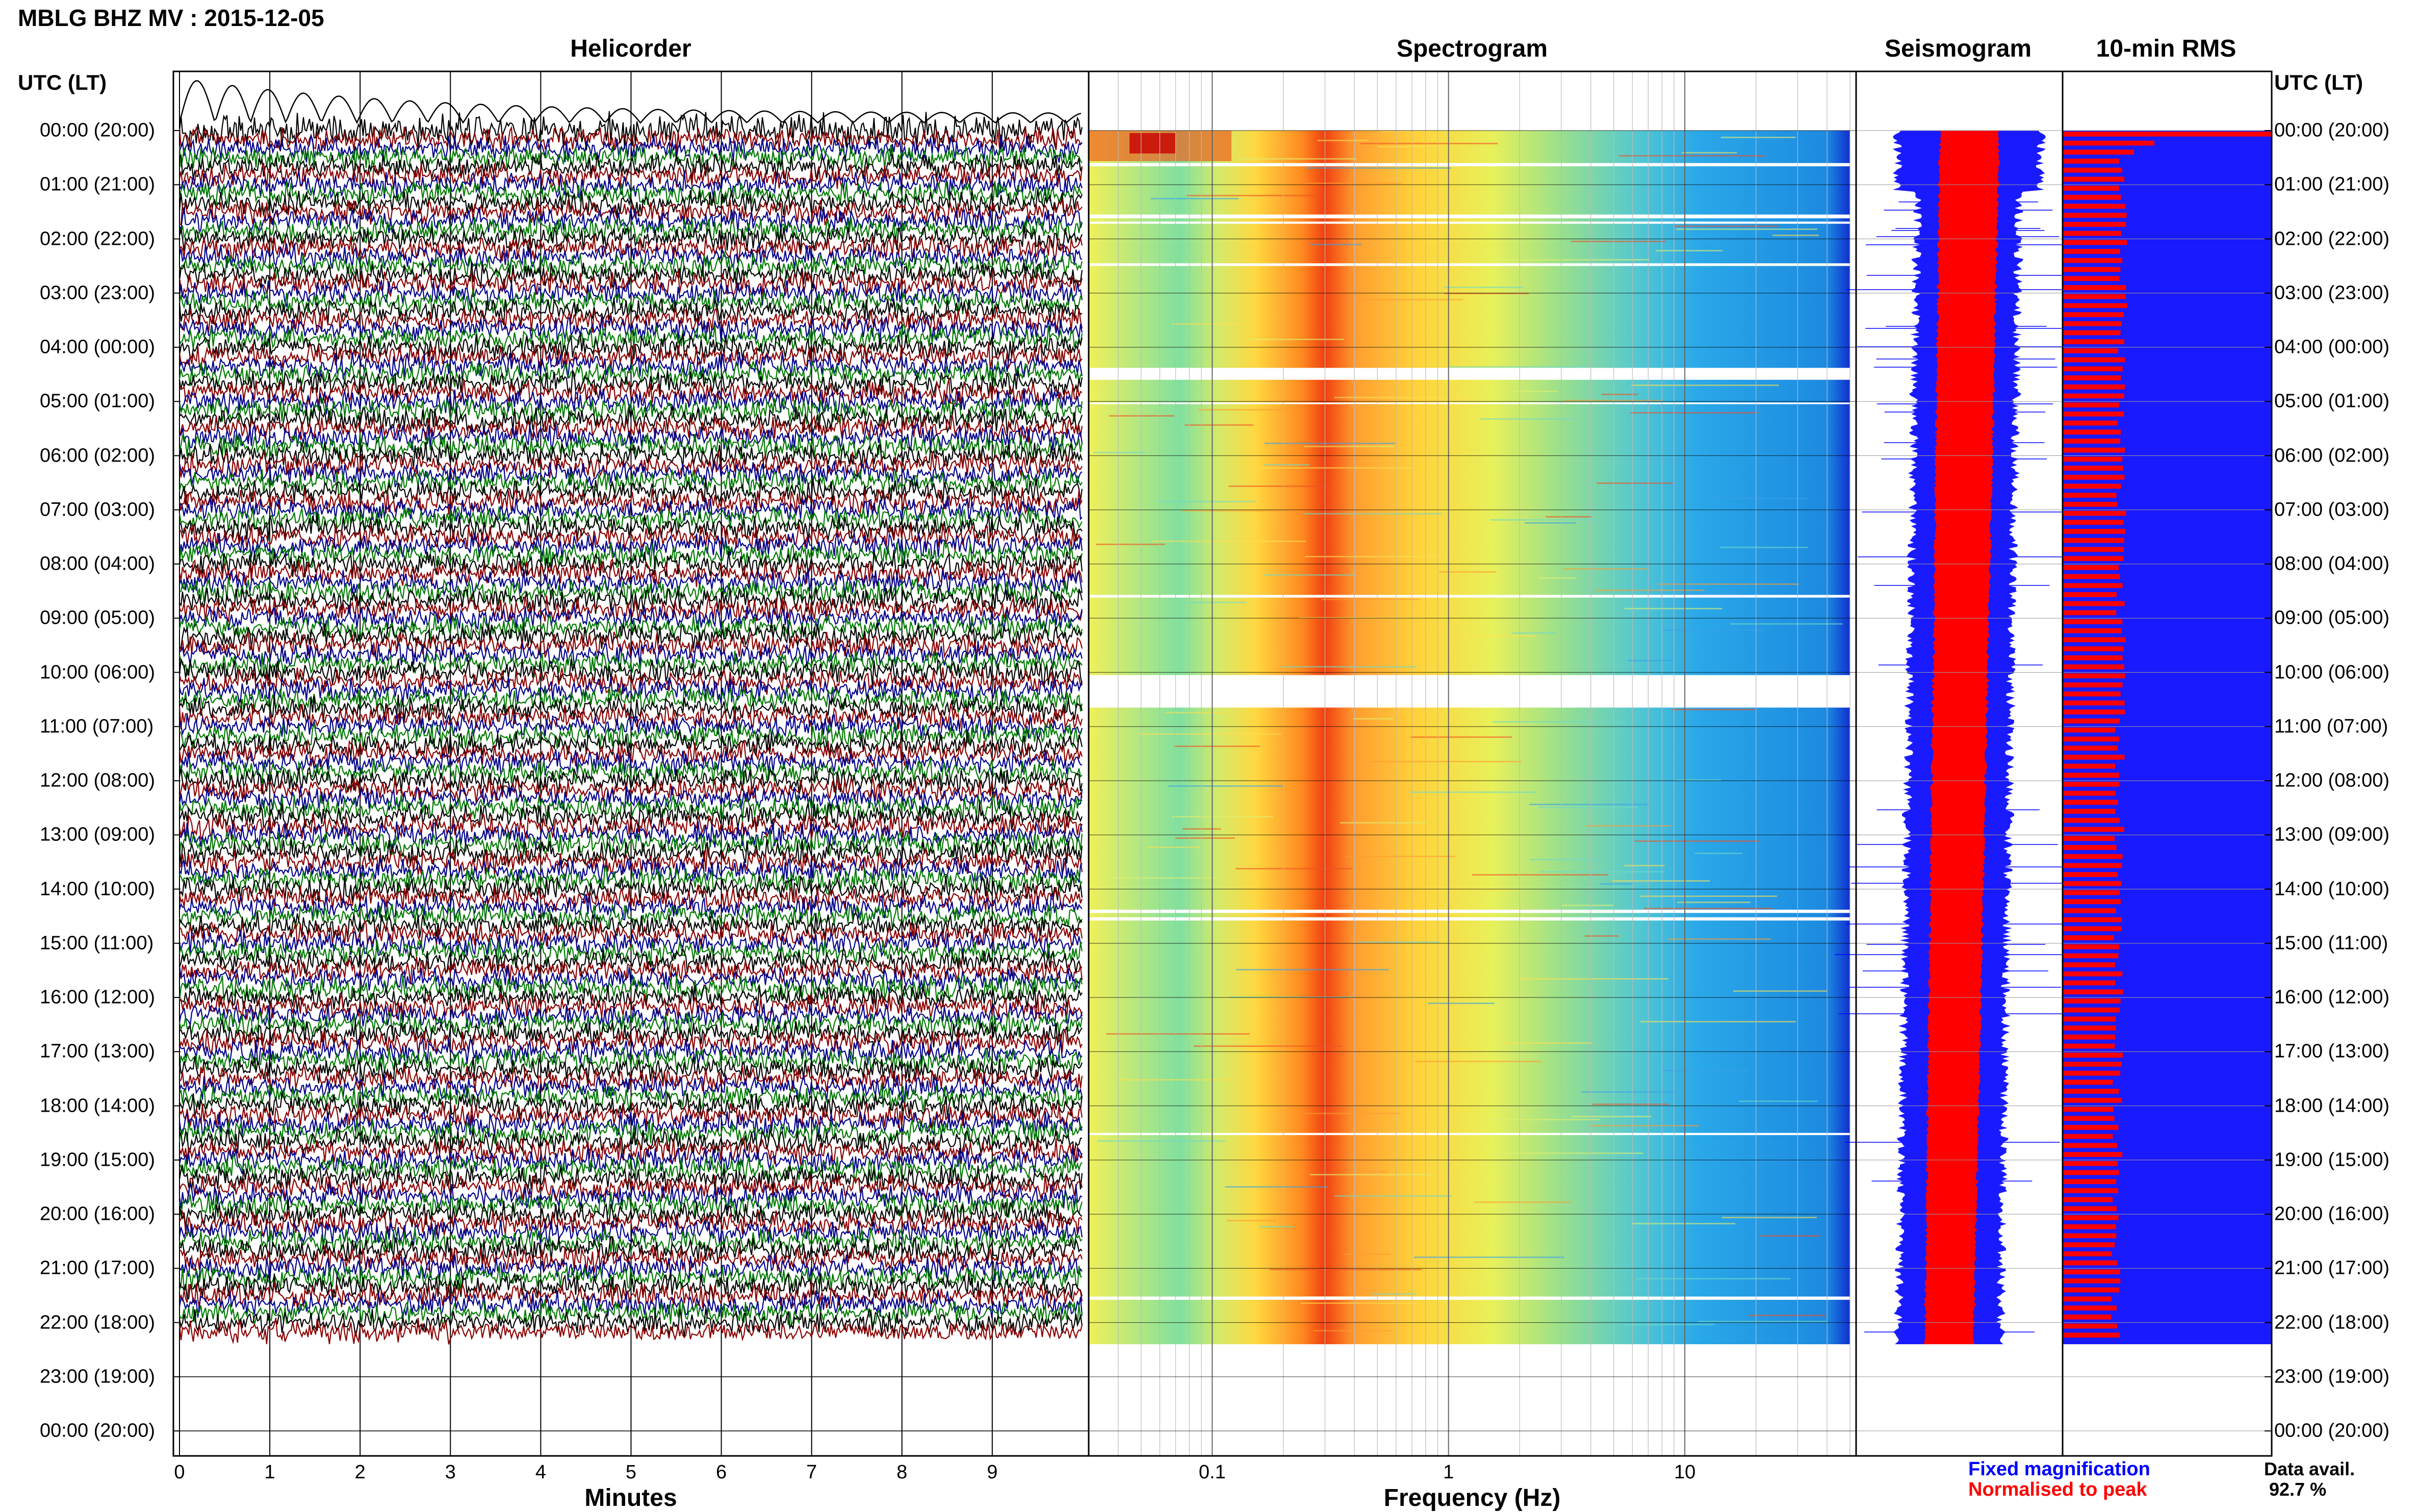 The width and height of the screenshot is (2417, 1512). I want to click on spectrogram-early-patch-core, so click(1152, 143).